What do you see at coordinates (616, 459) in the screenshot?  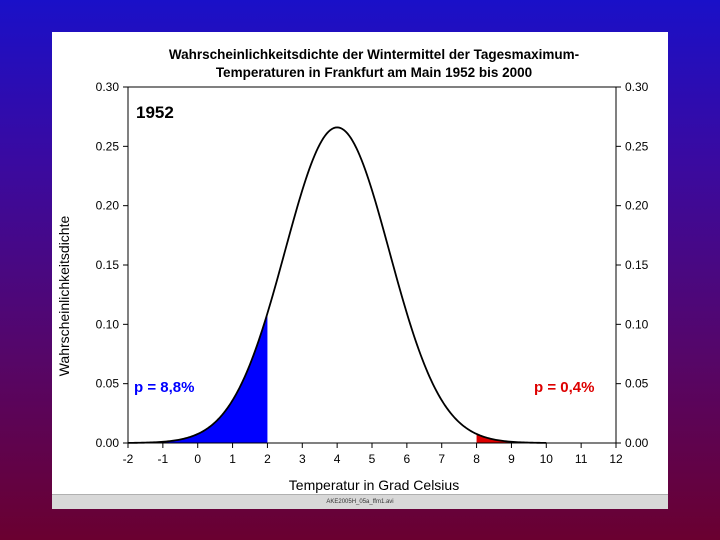 I see `x-tick-label-14: 12` at bounding box center [616, 459].